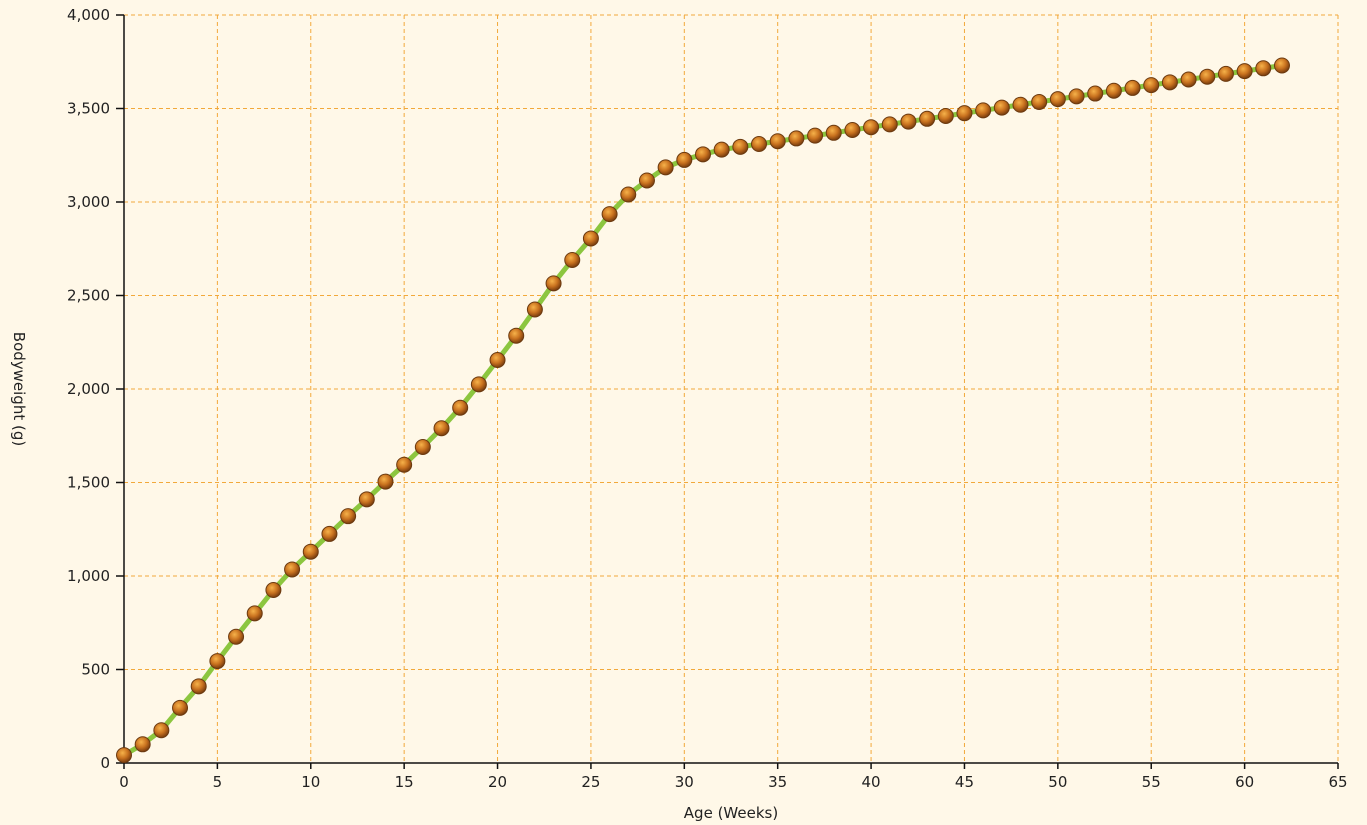 This screenshot has height=825, width=1367. I want to click on x-tick-label: 5, so click(218, 782).